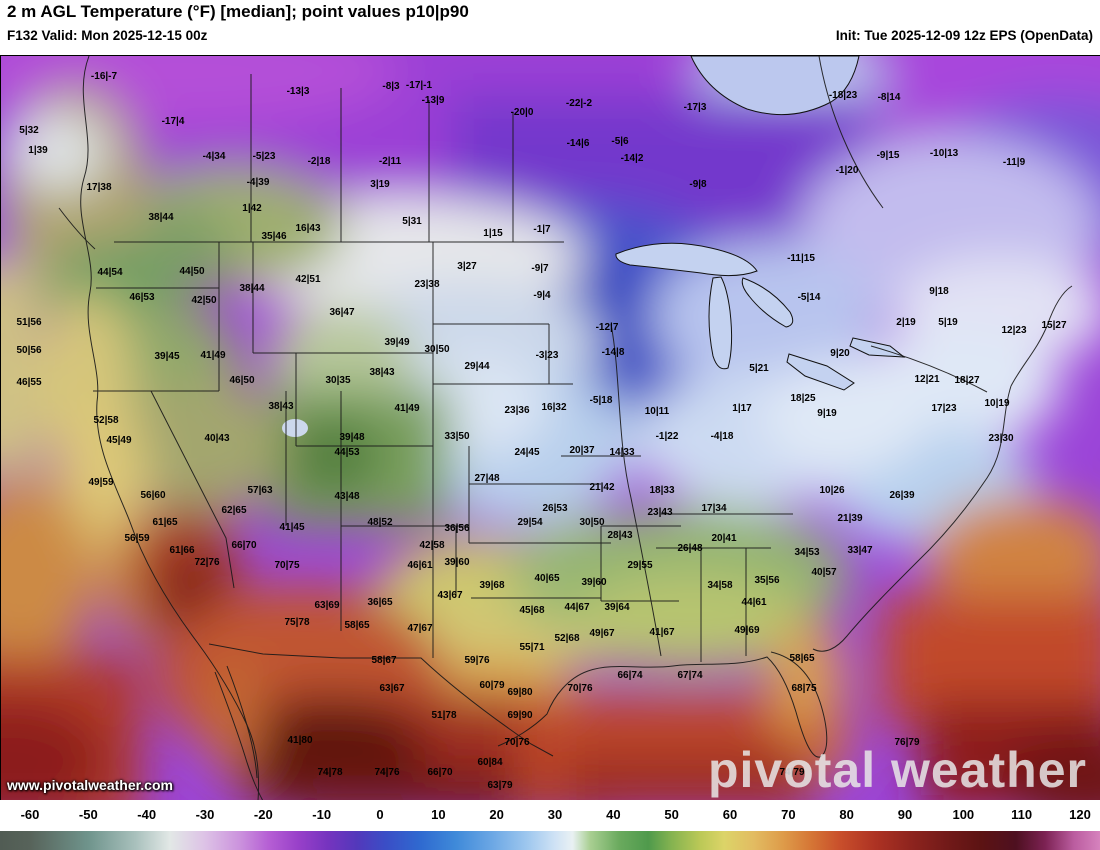  I want to click on point-value: -9|8, so click(698, 184).